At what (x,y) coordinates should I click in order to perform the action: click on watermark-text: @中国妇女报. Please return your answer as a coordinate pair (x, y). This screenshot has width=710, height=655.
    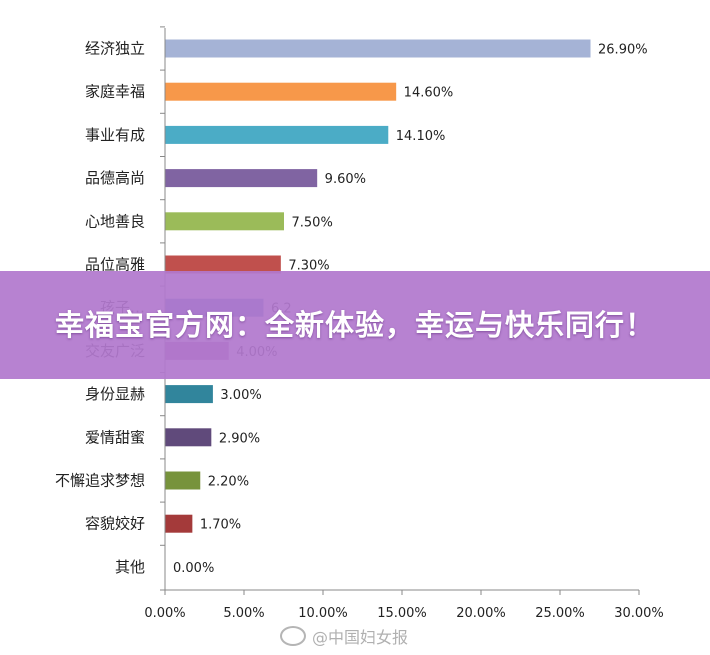
    Looking at the image, I should click on (360, 637).